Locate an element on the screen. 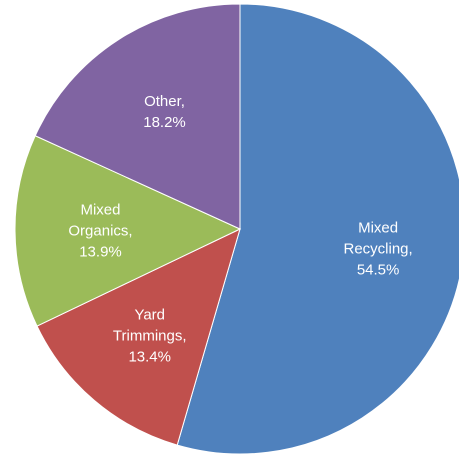 The width and height of the screenshot is (459, 458). slice-label-mixed-organics: Mixed Organics, 13.9% is located at coordinates (100, 230).